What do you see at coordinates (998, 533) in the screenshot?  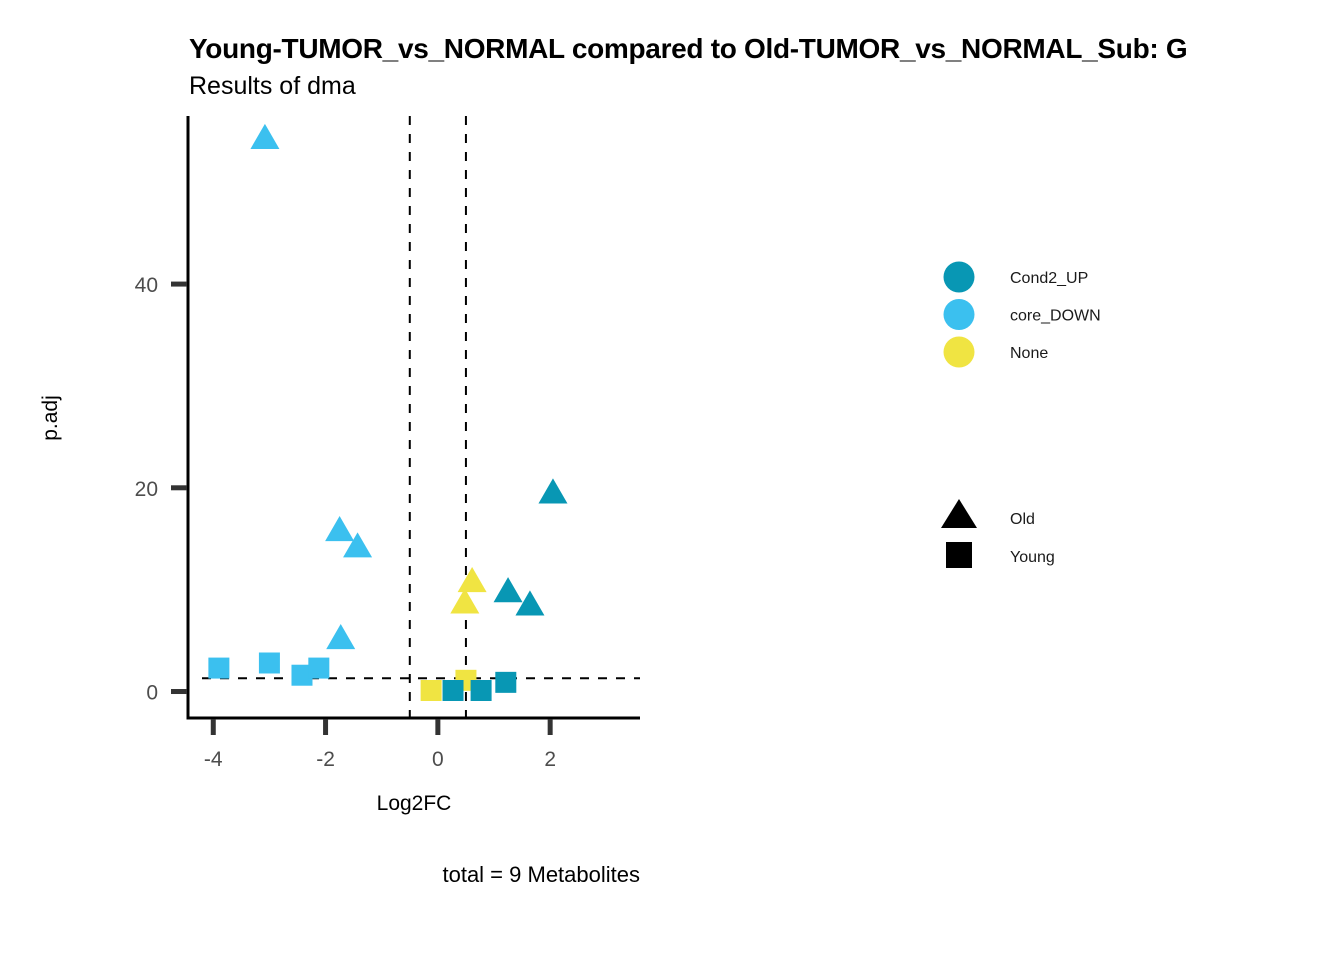 I see `shape-legend: Old Young` at bounding box center [998, 533].